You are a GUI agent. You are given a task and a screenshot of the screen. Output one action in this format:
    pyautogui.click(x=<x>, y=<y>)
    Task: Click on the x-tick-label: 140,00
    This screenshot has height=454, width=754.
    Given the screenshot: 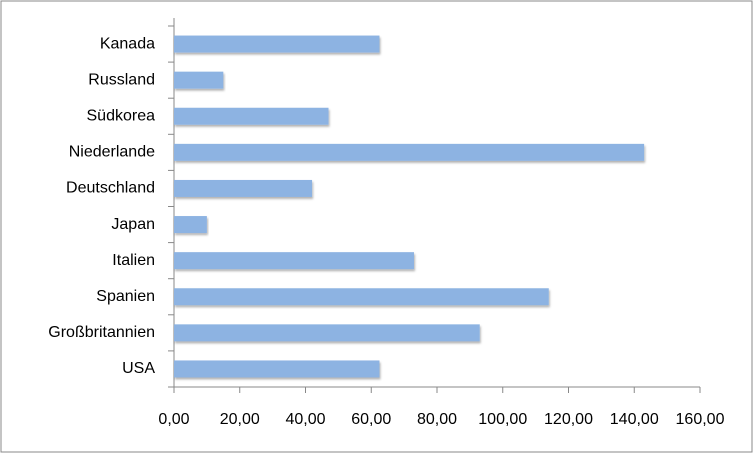 What is the action you would take?
    pyautogui.click(x=634, y=419)
    